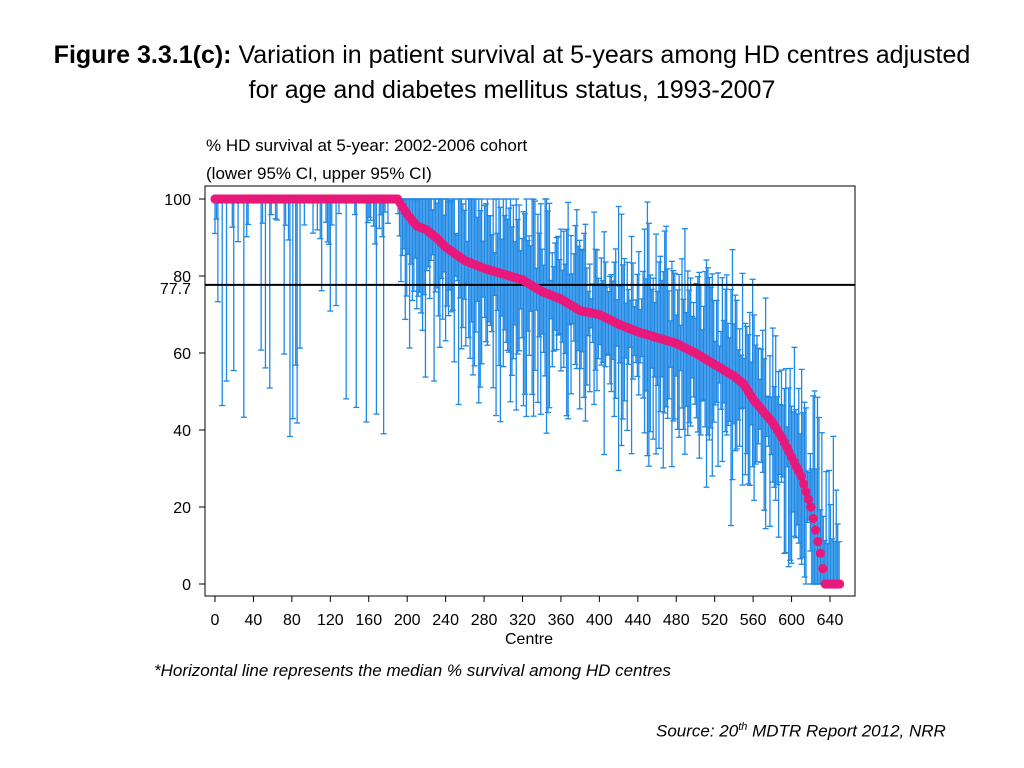  Describe the element at coordinates (254, 620) in the screenshot. I see `x-tick-label: 40` at that location.